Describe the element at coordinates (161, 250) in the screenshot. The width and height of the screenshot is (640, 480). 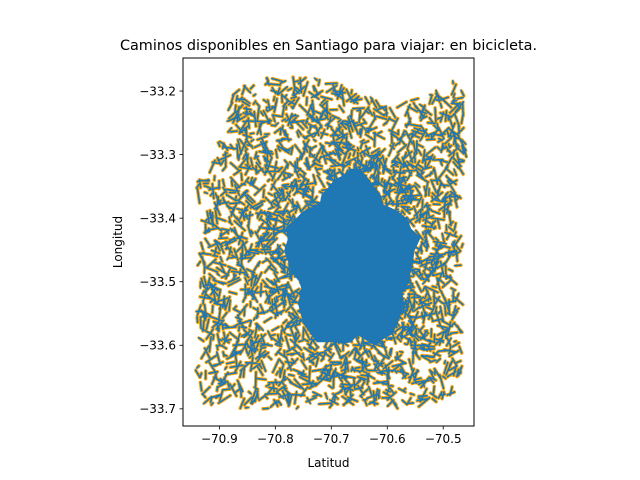
I see `y-axis: −33.2 −33.3 −33.4 −33.5 −33.6 −33.7` at that location.